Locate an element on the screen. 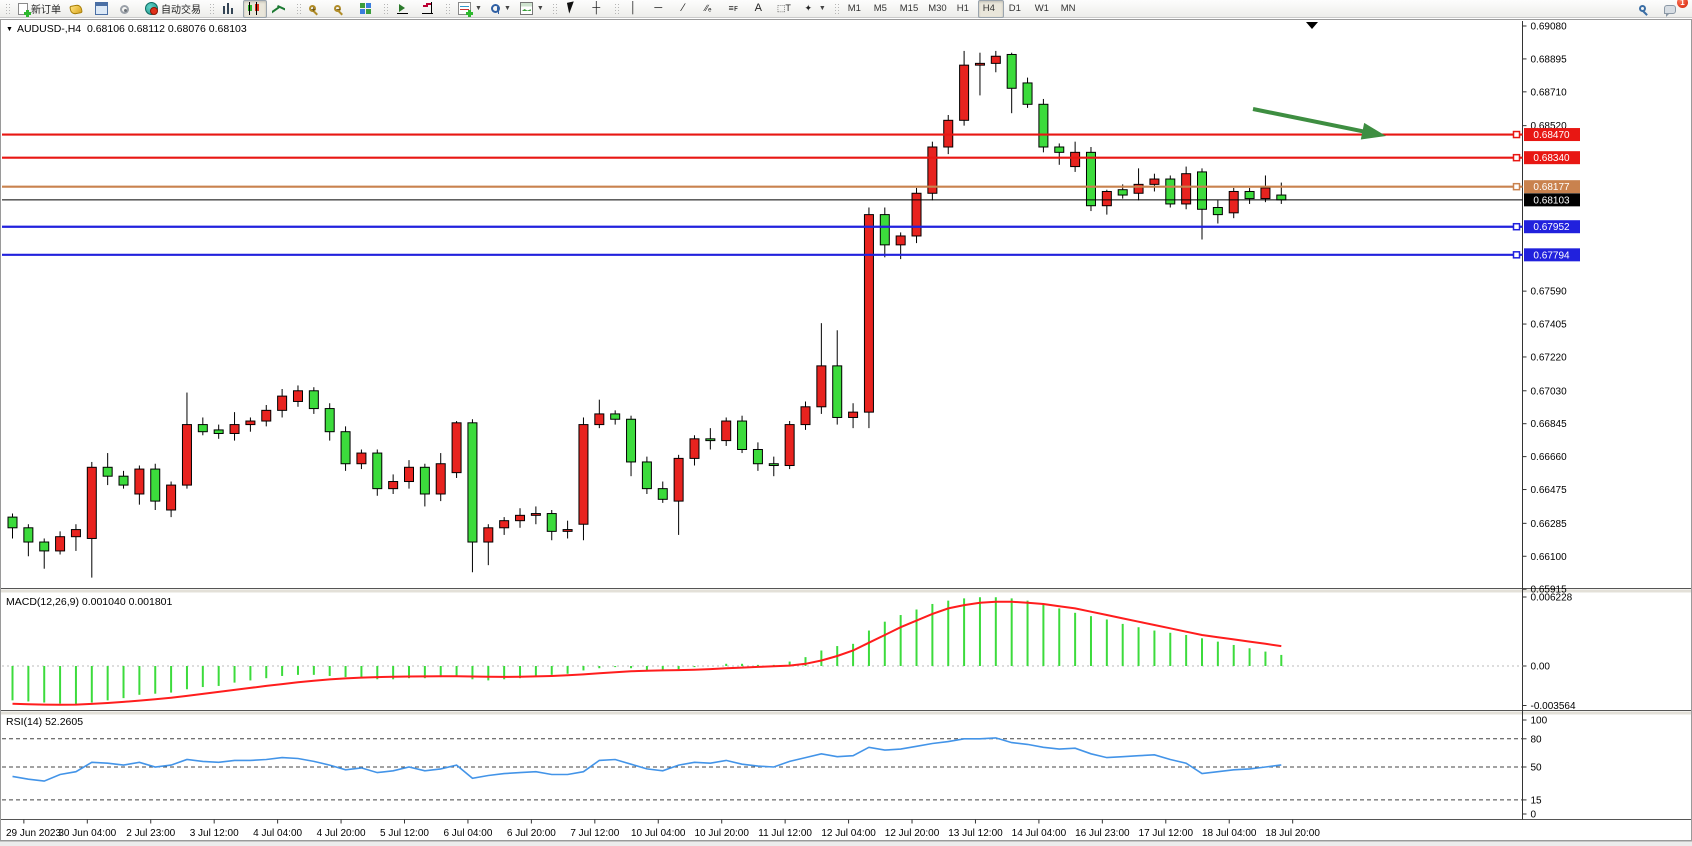 The image size is (1692, 846). date-label: 16 Jul 23:00 is located at coordinates (1102, 833).